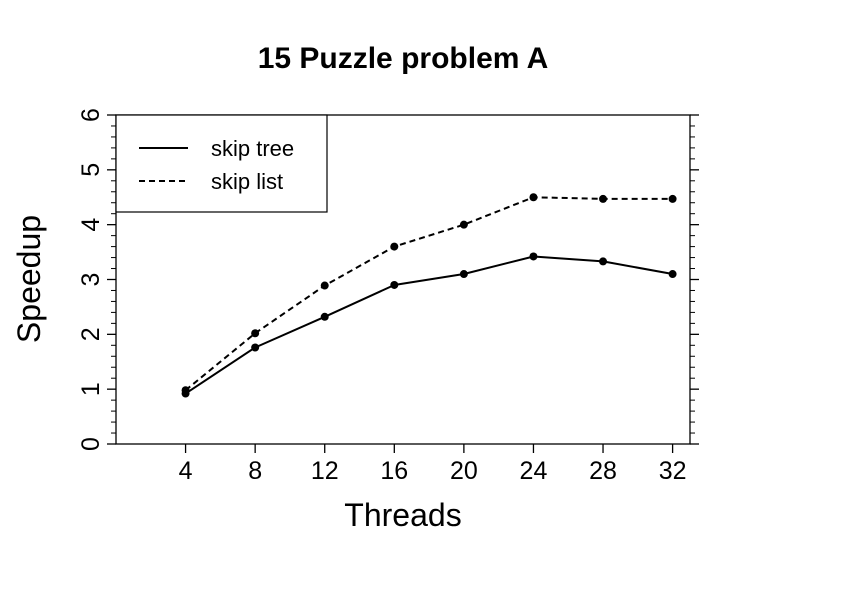 The width and height of the screenshot is (841, 595). Describe the element at coordinates (403, 58) in the screenshot. I see `chart-title: 15 Puzzle problem A` at that location.